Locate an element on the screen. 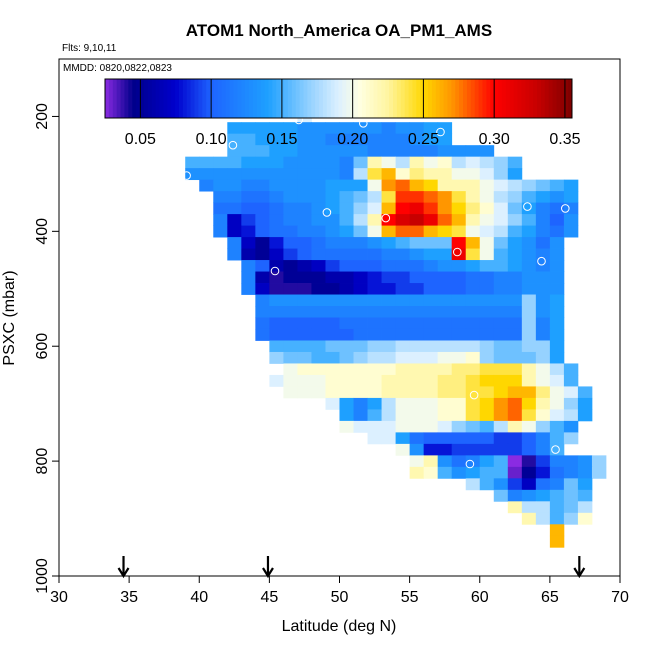 The height and width of the screenshot is (650, 650). colorbar: 0.05 0.10 0.15 0.20 0.25 0.30 0.35 is located at coordinates (342, 113).